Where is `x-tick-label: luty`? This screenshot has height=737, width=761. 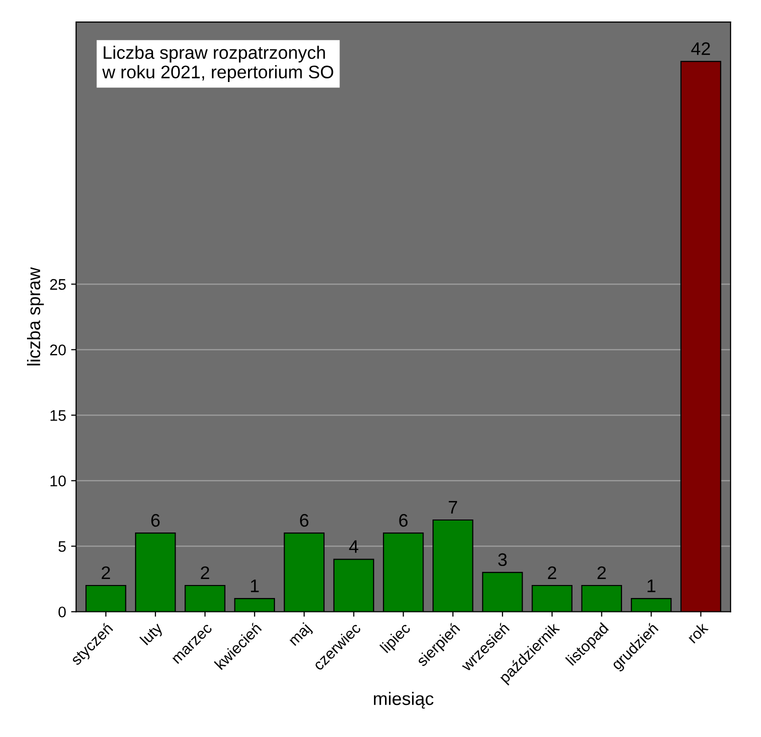 x-tick-label: luty is located at coordinates (152, 634).